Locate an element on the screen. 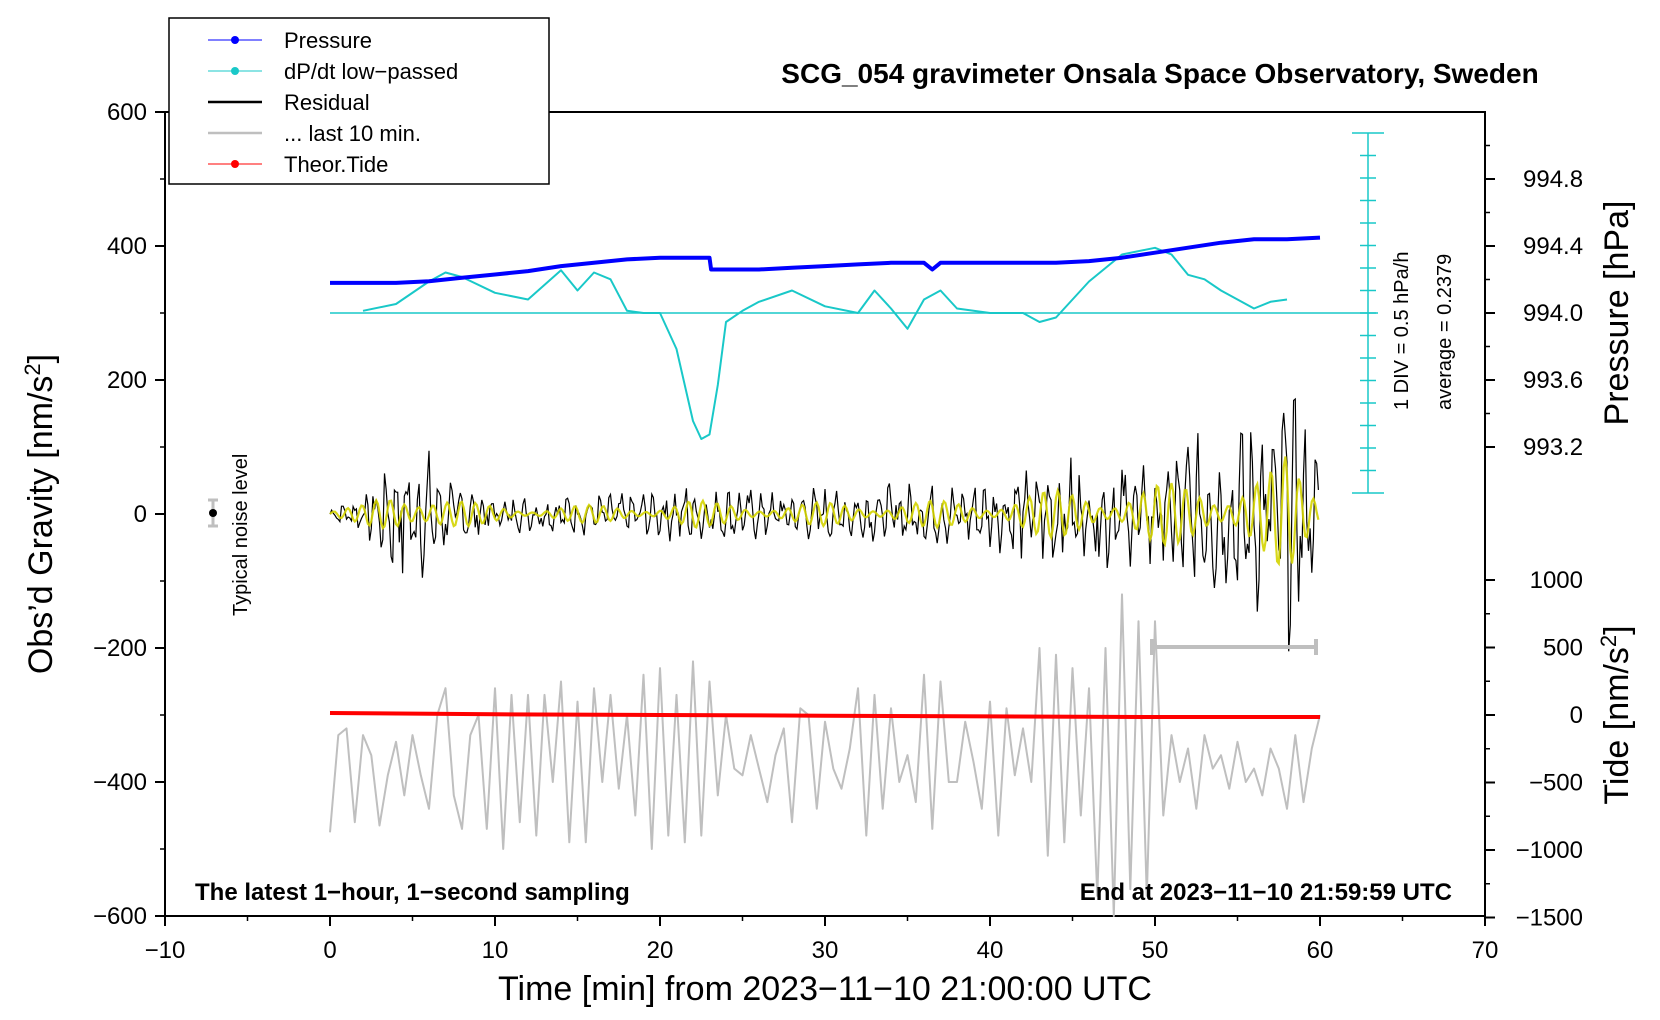 The height and width of the screenshot is (1020, 1660). tide-tick-label: −500 is located at coordinates (1556, 783).